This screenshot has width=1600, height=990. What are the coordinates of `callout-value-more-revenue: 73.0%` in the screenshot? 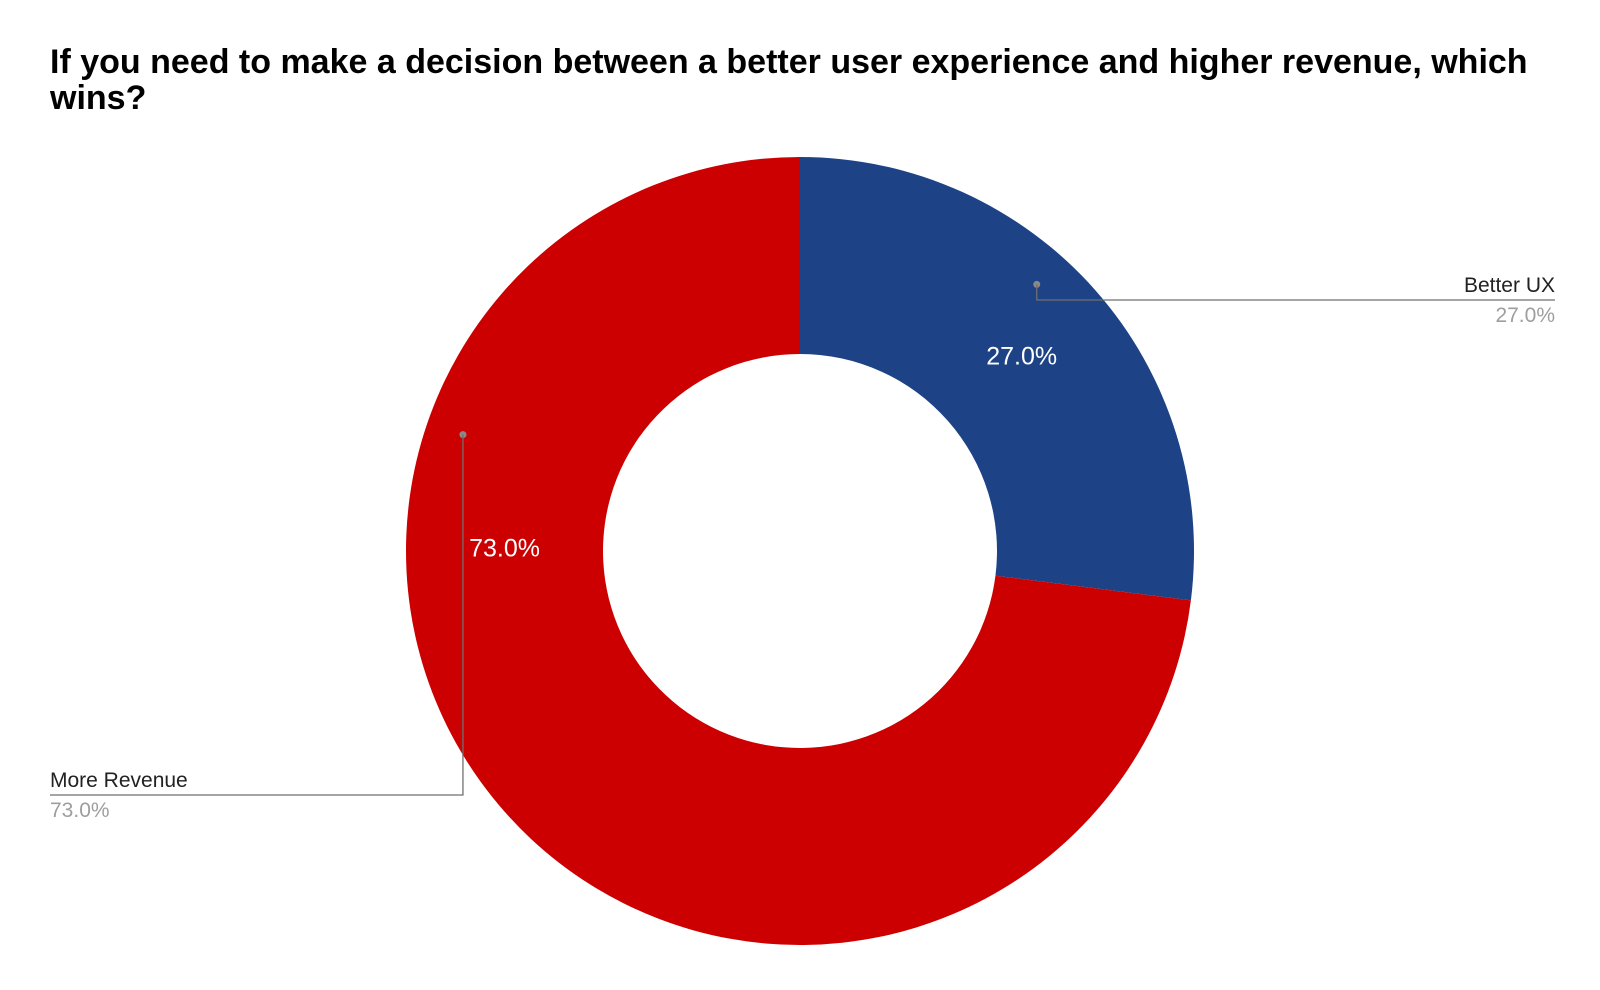 It's located at (80, 810).